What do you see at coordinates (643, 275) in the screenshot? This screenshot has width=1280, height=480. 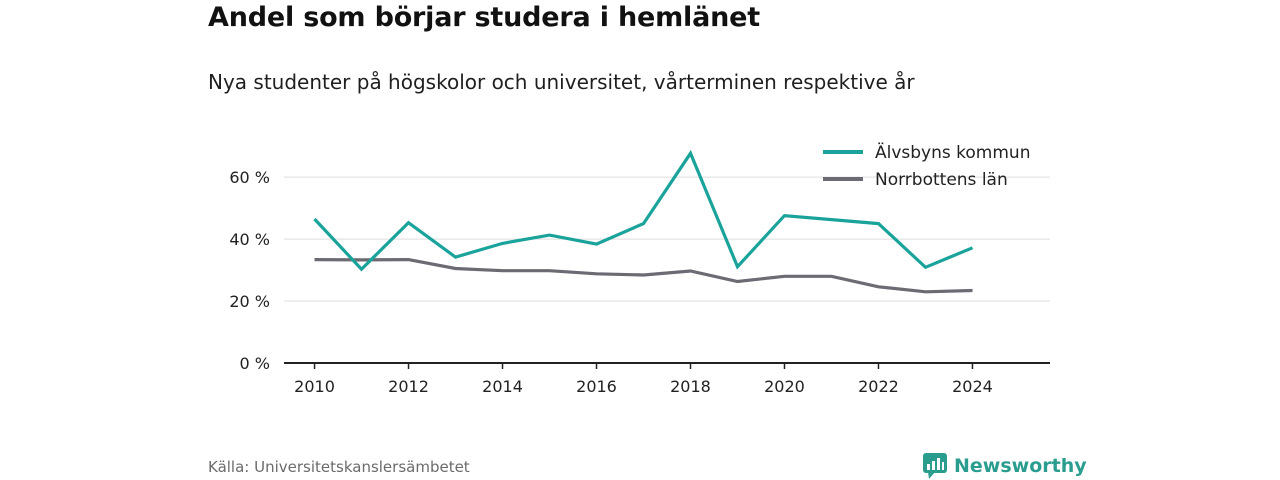 I see `series-line-norrbottens-lan` at bounding box center [643, 275].